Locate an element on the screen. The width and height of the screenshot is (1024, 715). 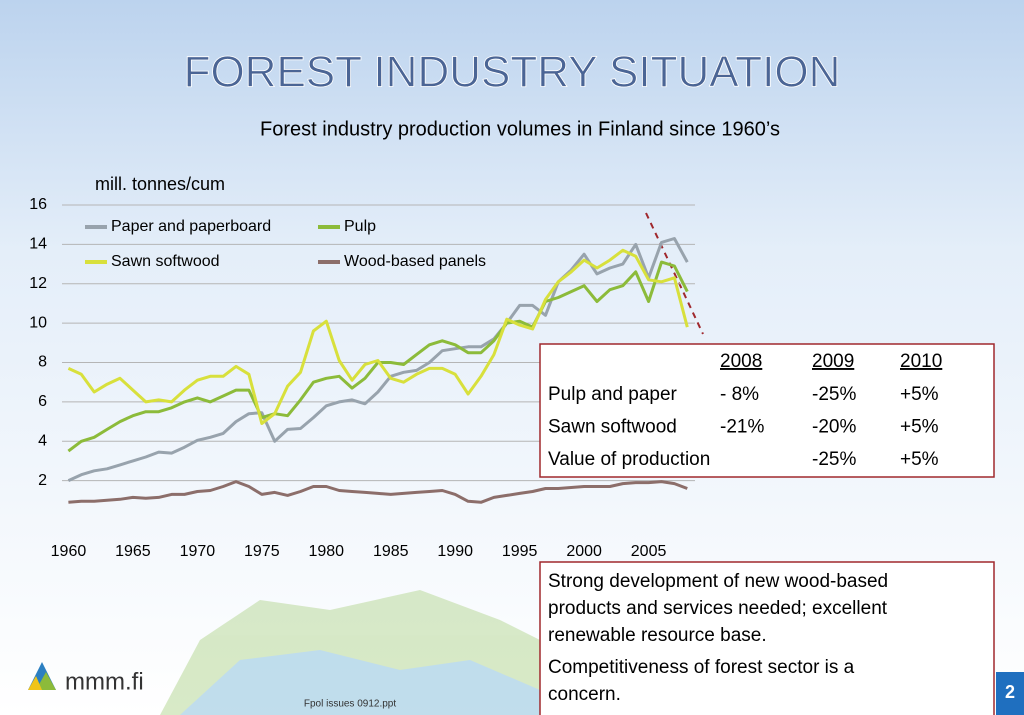
table-header: 2010 is located at coordinates (921, 361).